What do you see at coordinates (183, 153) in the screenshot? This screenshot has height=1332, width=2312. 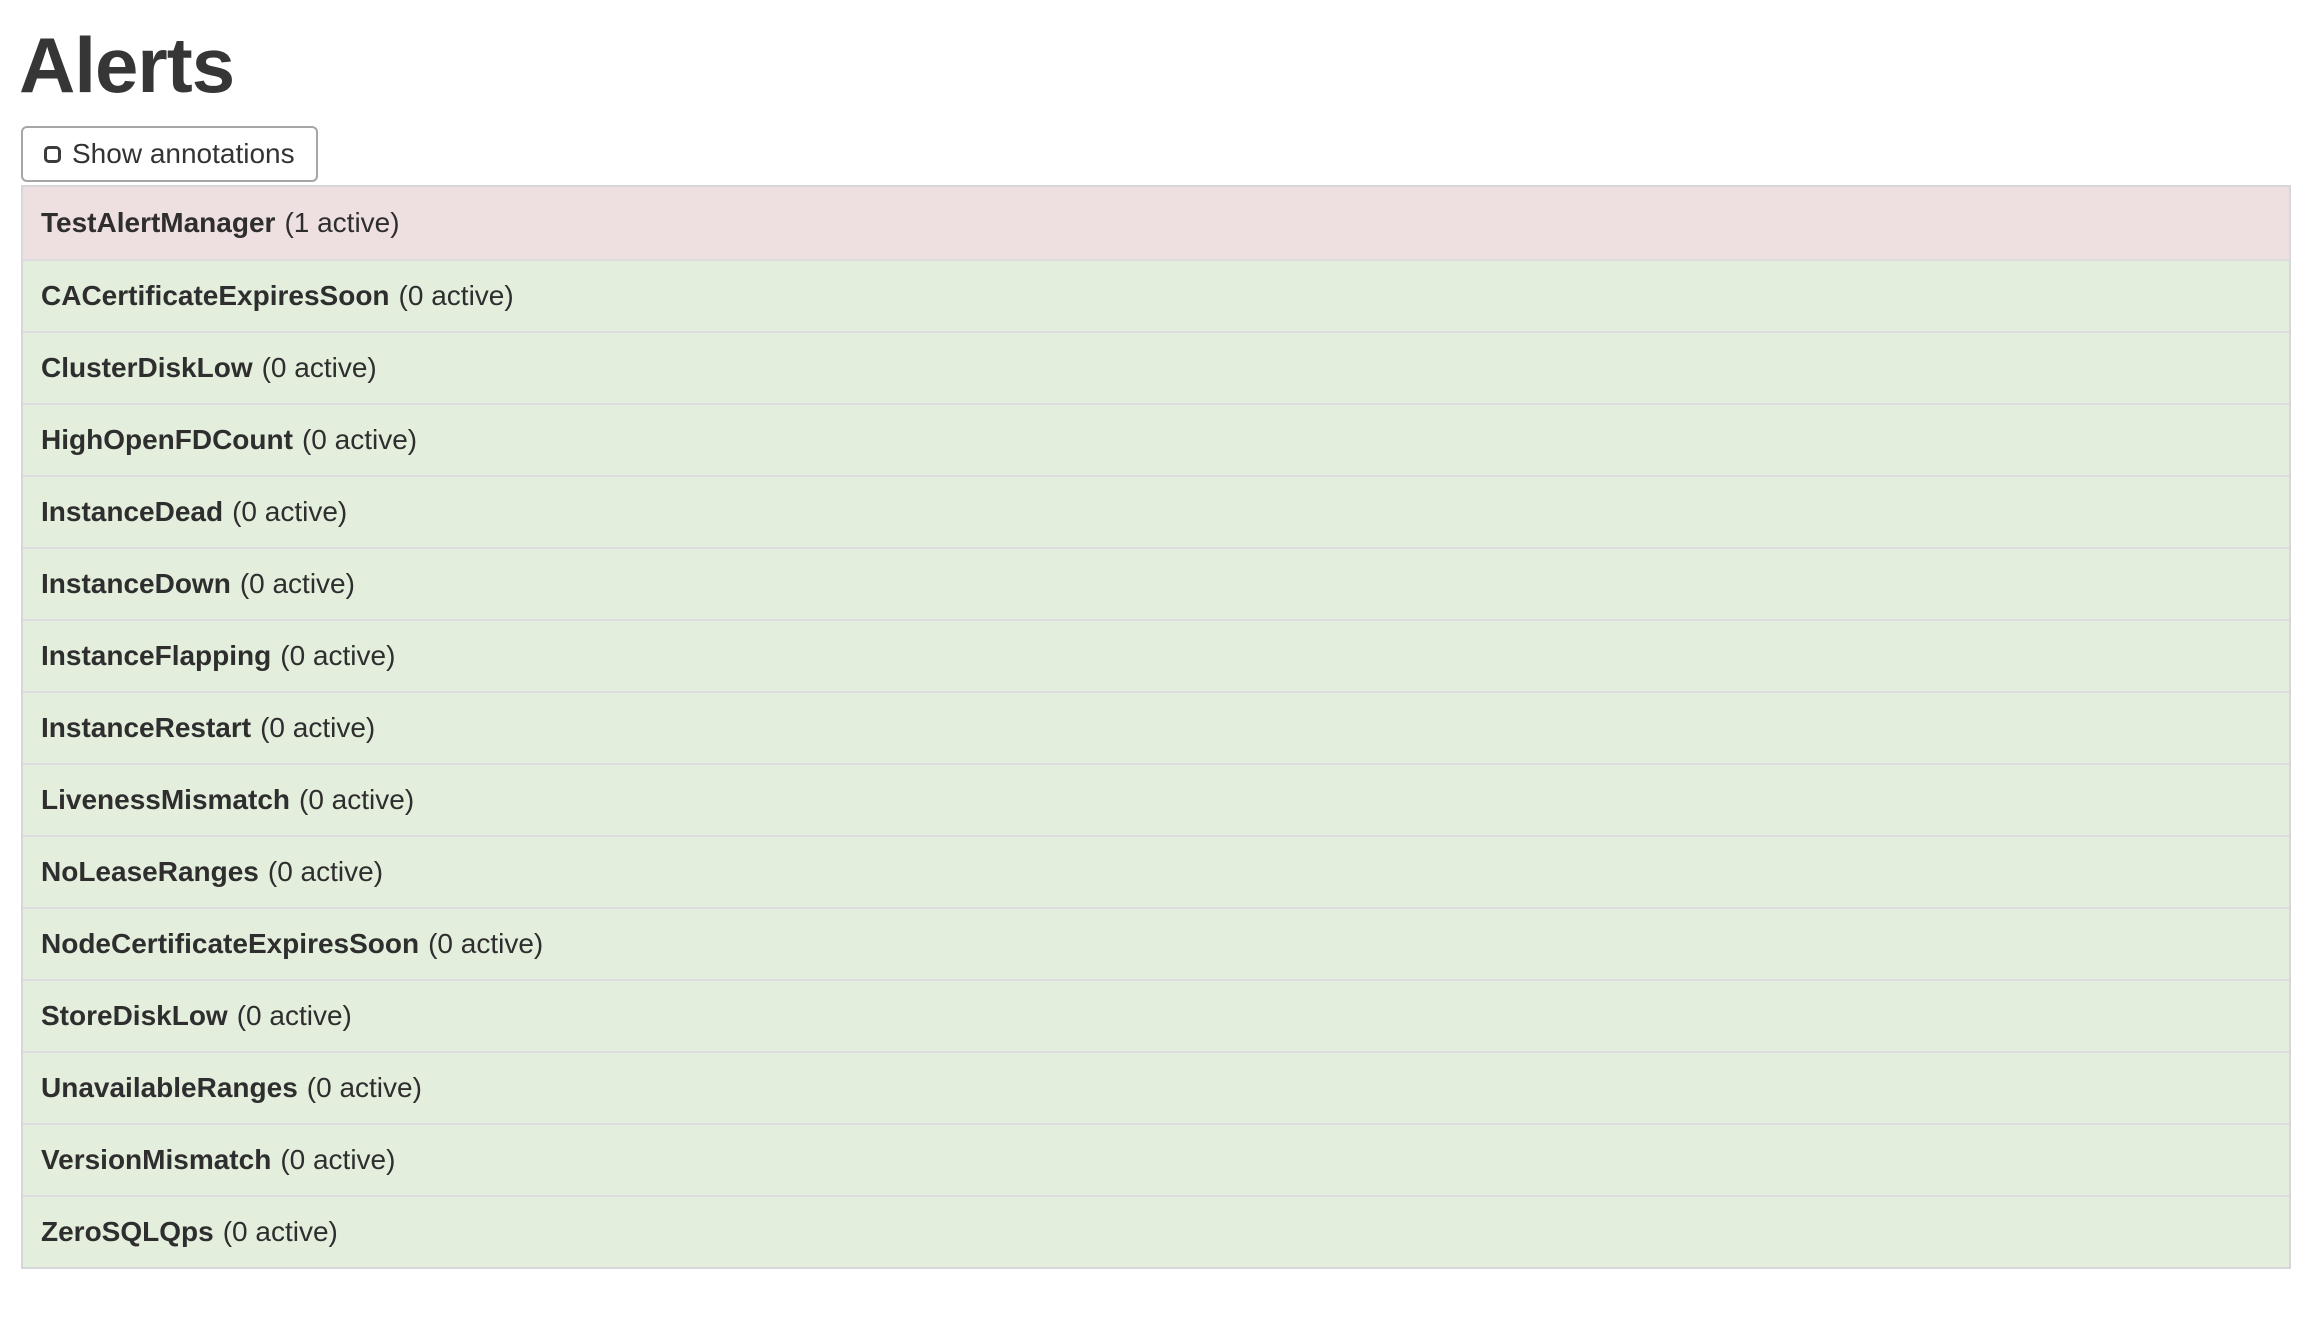 I see `show-annotations-label: Show annotations` at bounding box center [183, 153].